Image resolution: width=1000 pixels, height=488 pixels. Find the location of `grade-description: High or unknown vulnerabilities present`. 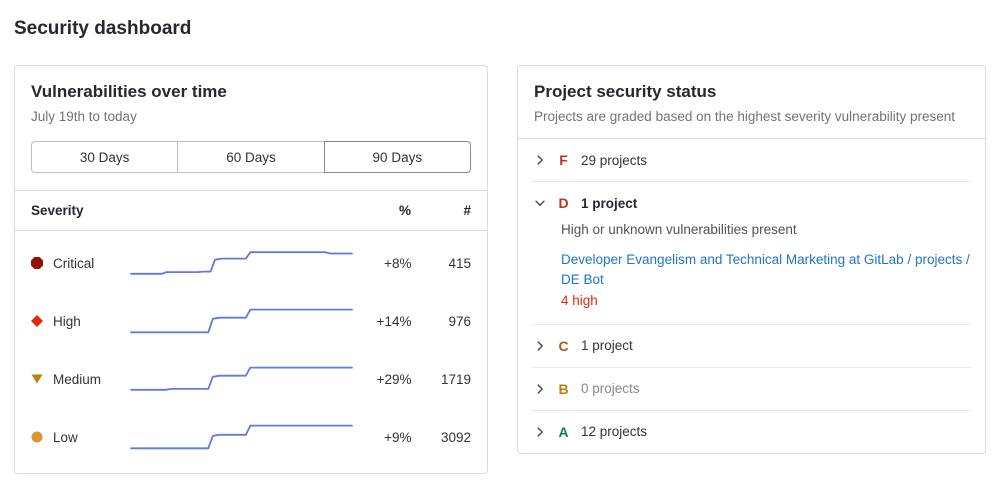

grade-description: High or unknown vulnerabilities present is located at coordinates (679, 229).